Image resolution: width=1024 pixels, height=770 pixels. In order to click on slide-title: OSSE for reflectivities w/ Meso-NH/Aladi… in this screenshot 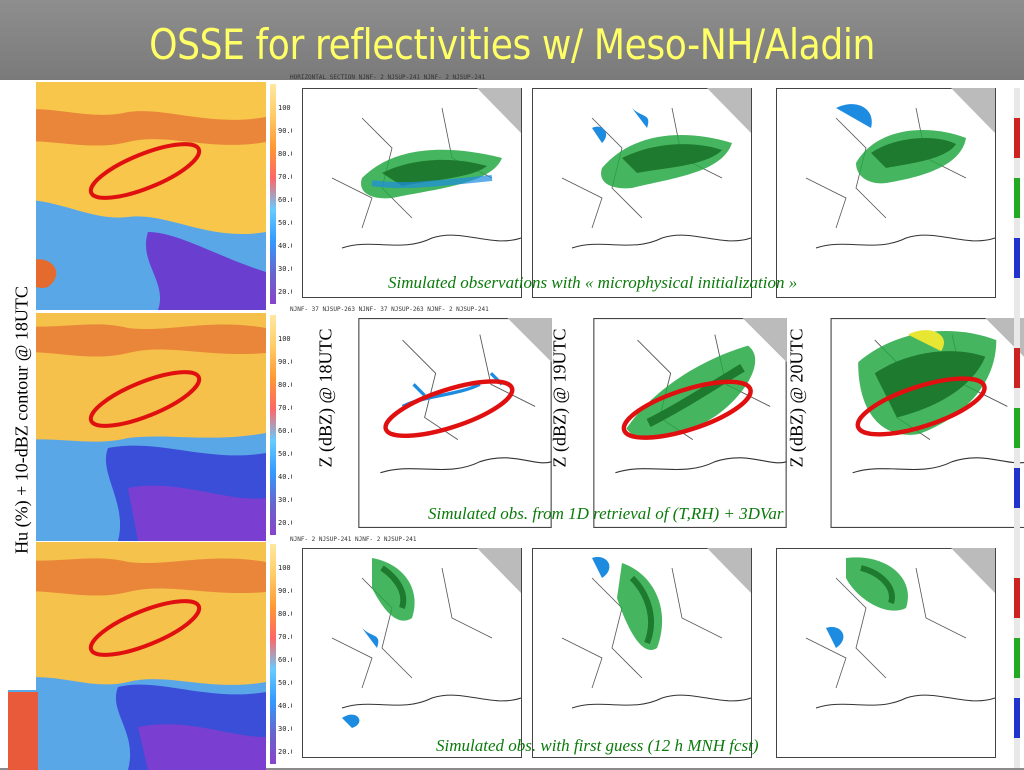, I will do `click(512, 44)`.